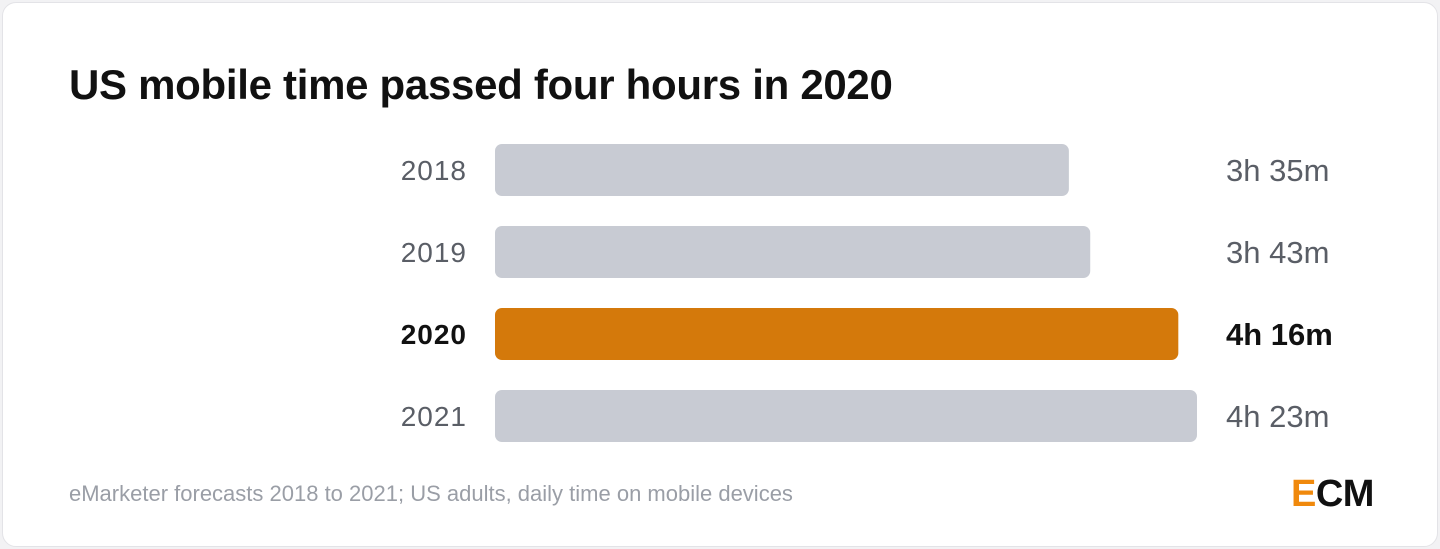 The height and width of the screenshot is (549, 1440). I want to click on value-label-2018: 3h 35m, so click(1277, 170).